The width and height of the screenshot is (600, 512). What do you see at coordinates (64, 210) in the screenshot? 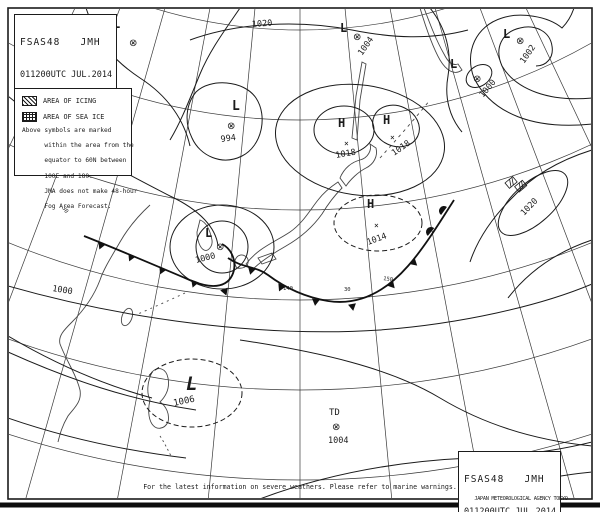
I see `lat-label-30-left: 30` at bounding box center [64, 210].